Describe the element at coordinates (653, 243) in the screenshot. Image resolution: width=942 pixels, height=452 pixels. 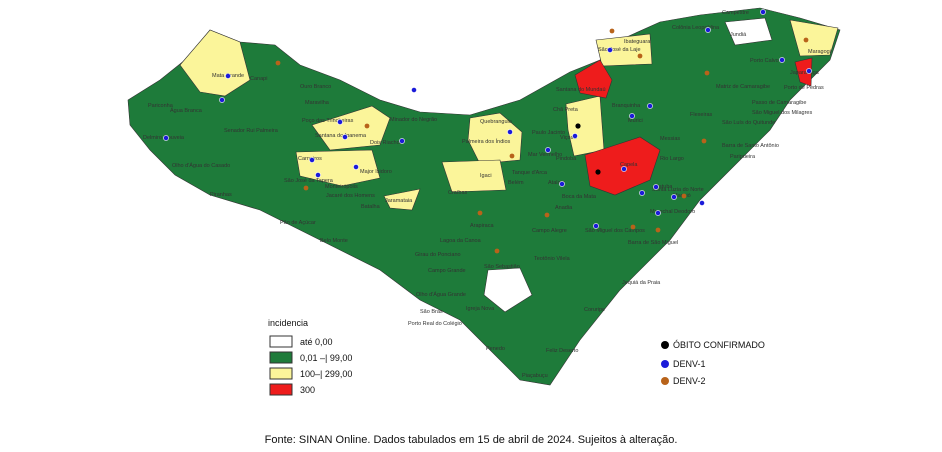
I see `municipality-label: Barra de São Miguel` at that location.